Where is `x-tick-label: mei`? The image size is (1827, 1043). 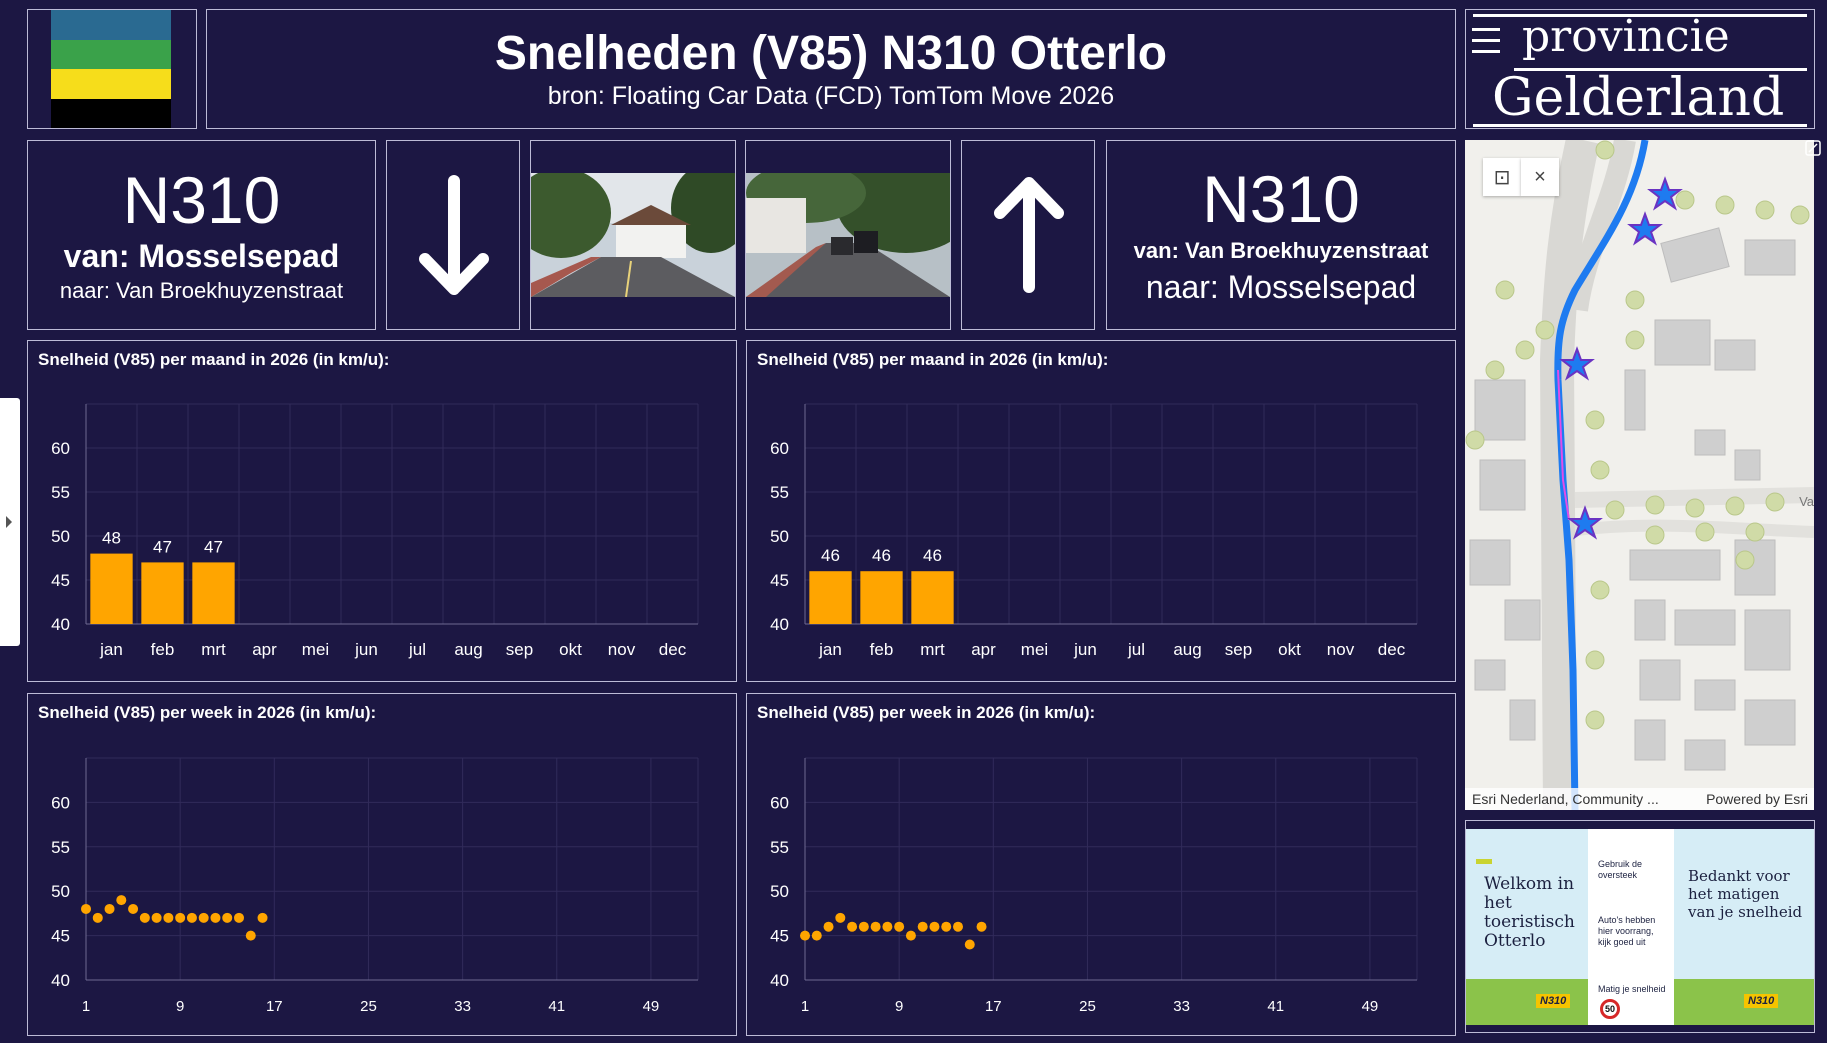 x-tick-label: mei is located at coordinates (315, 649).